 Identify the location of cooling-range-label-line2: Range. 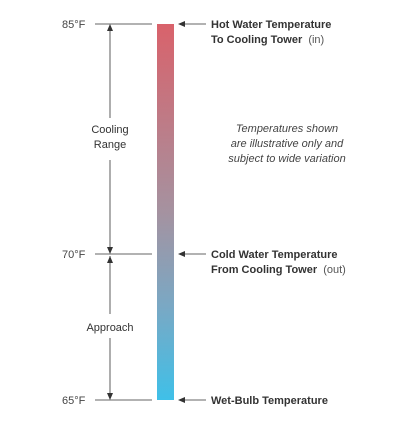
(110, 145).